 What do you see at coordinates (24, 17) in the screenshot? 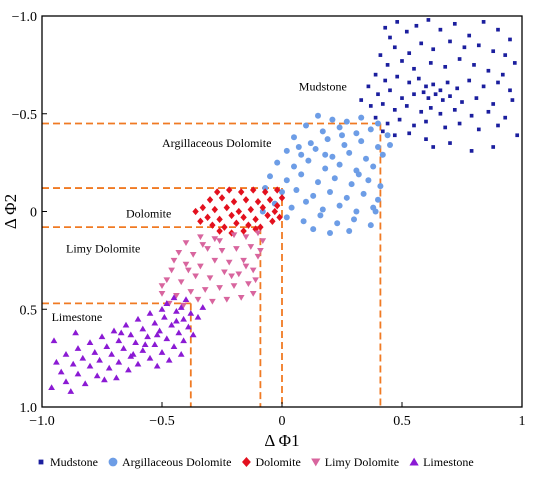
I see `y-tick-label: −1.0` at bounding box center [24, 17].